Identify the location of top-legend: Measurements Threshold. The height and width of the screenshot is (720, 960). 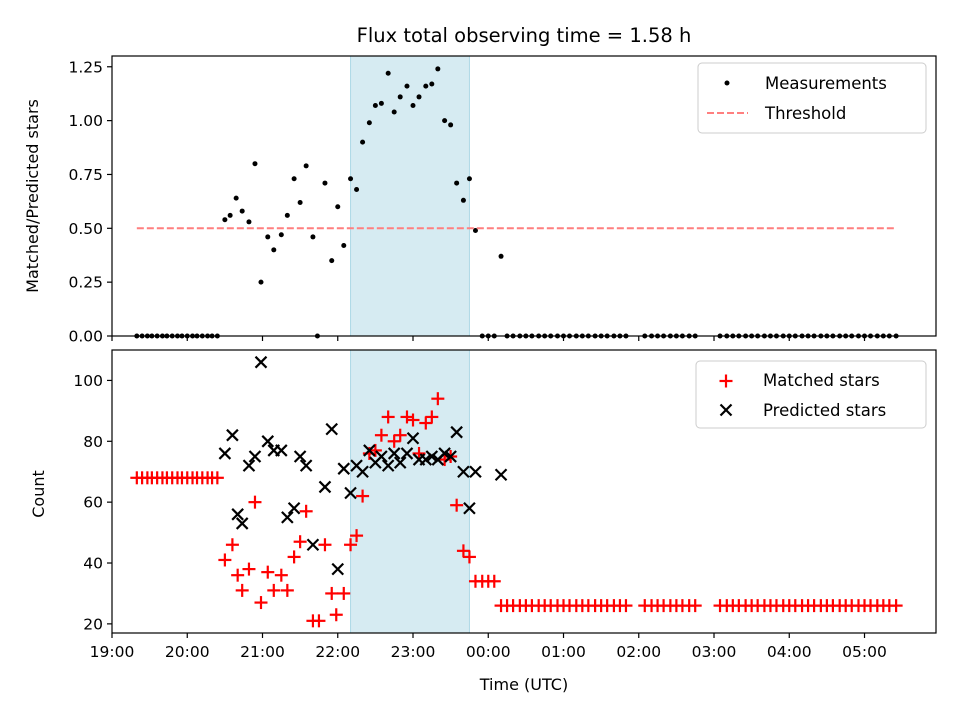
(812, 98).